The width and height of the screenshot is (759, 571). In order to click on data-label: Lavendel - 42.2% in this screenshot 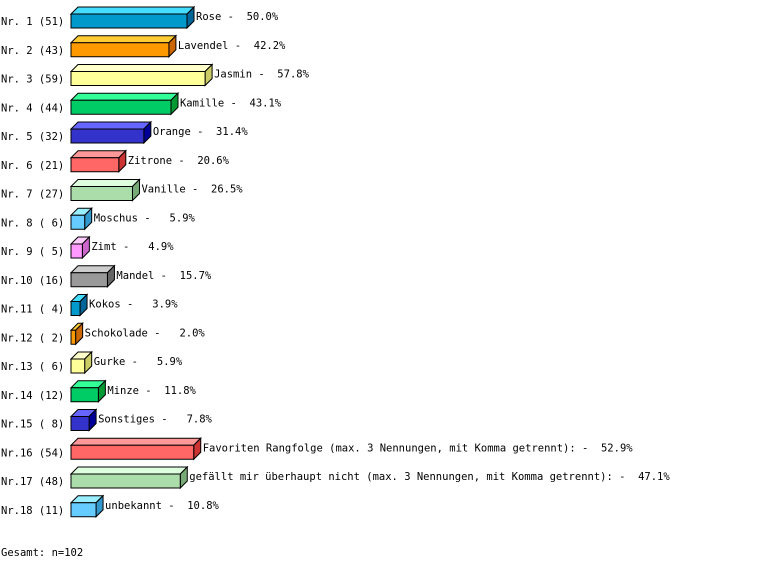, I will do `click(232, 46)`.